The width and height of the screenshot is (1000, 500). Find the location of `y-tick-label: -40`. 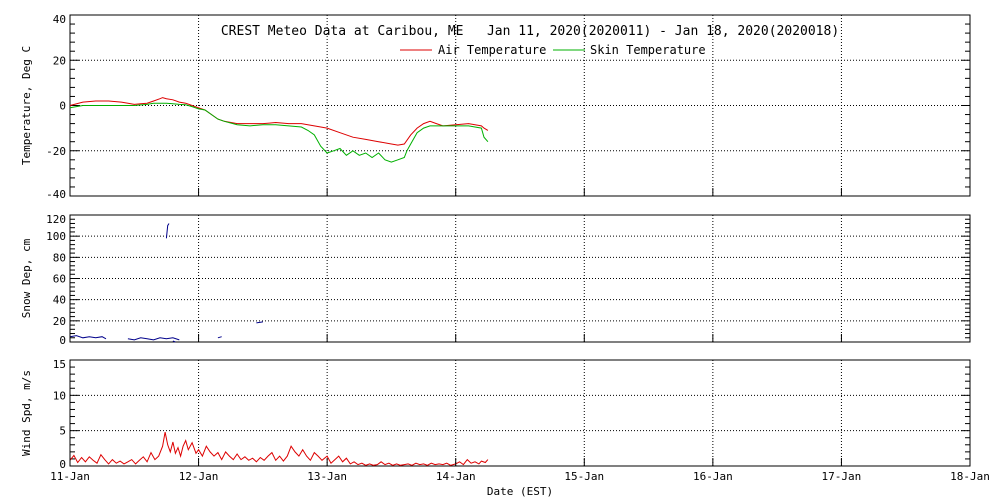

y-tick-label: -40 is located at coordinates (56, 194).